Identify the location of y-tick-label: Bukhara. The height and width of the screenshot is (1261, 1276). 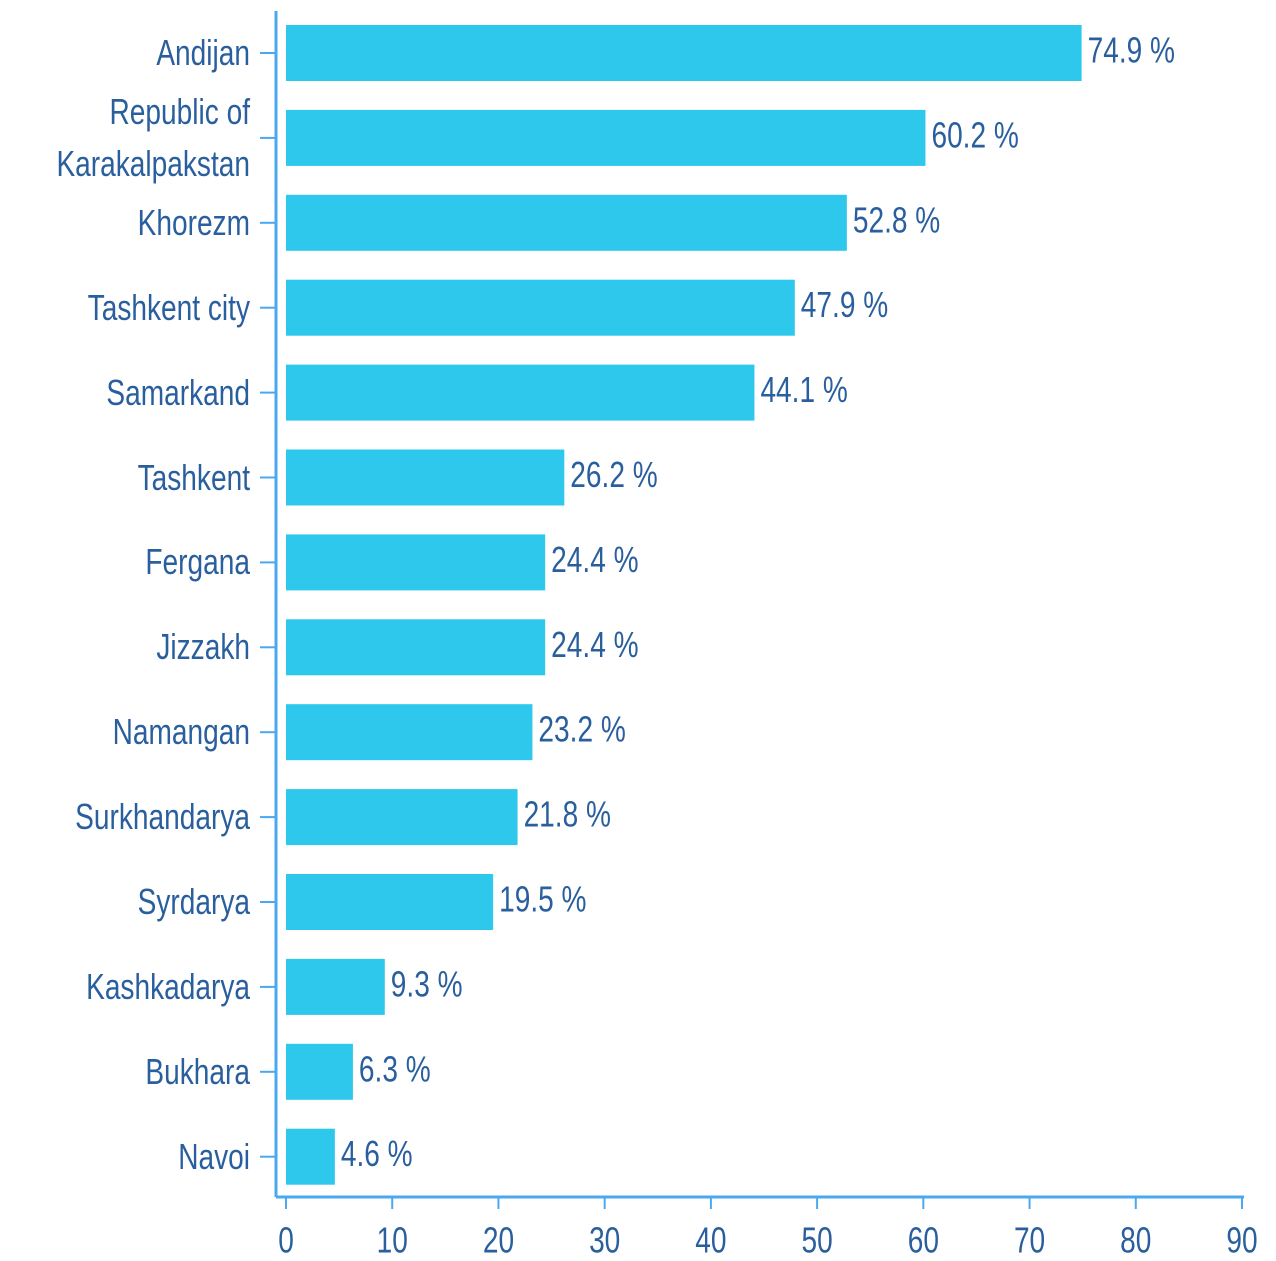
(197, 1071).